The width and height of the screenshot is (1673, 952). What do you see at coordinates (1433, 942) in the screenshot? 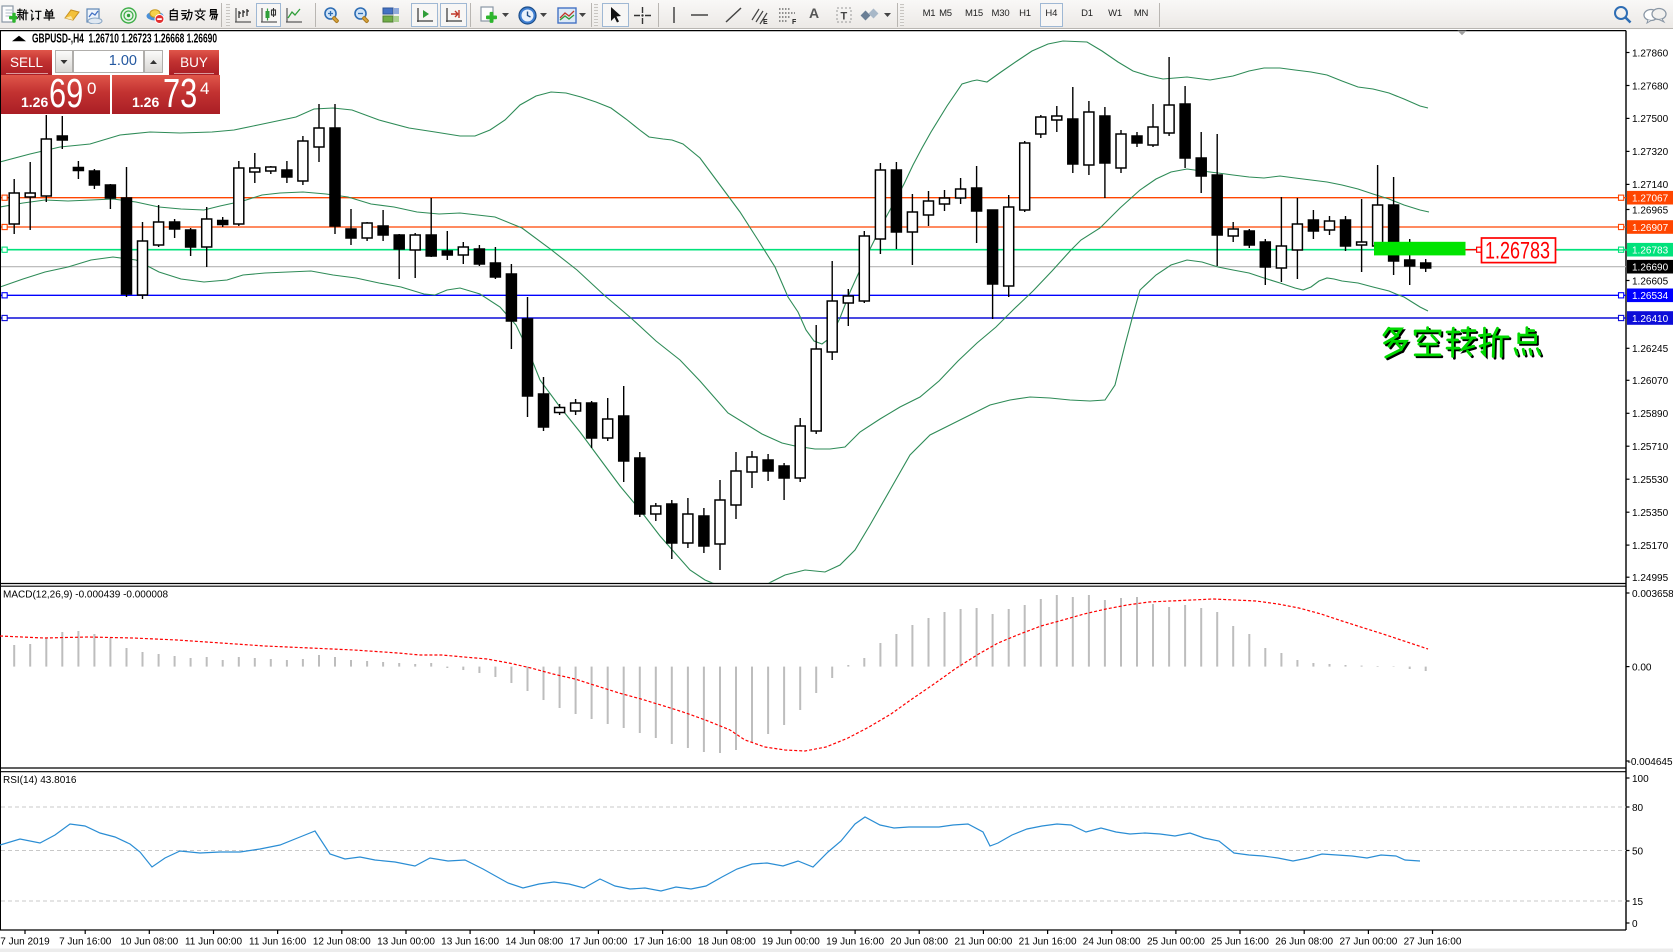
I see `svg-text: 27 Jun 16:00` at bounding box center [1433, 942].